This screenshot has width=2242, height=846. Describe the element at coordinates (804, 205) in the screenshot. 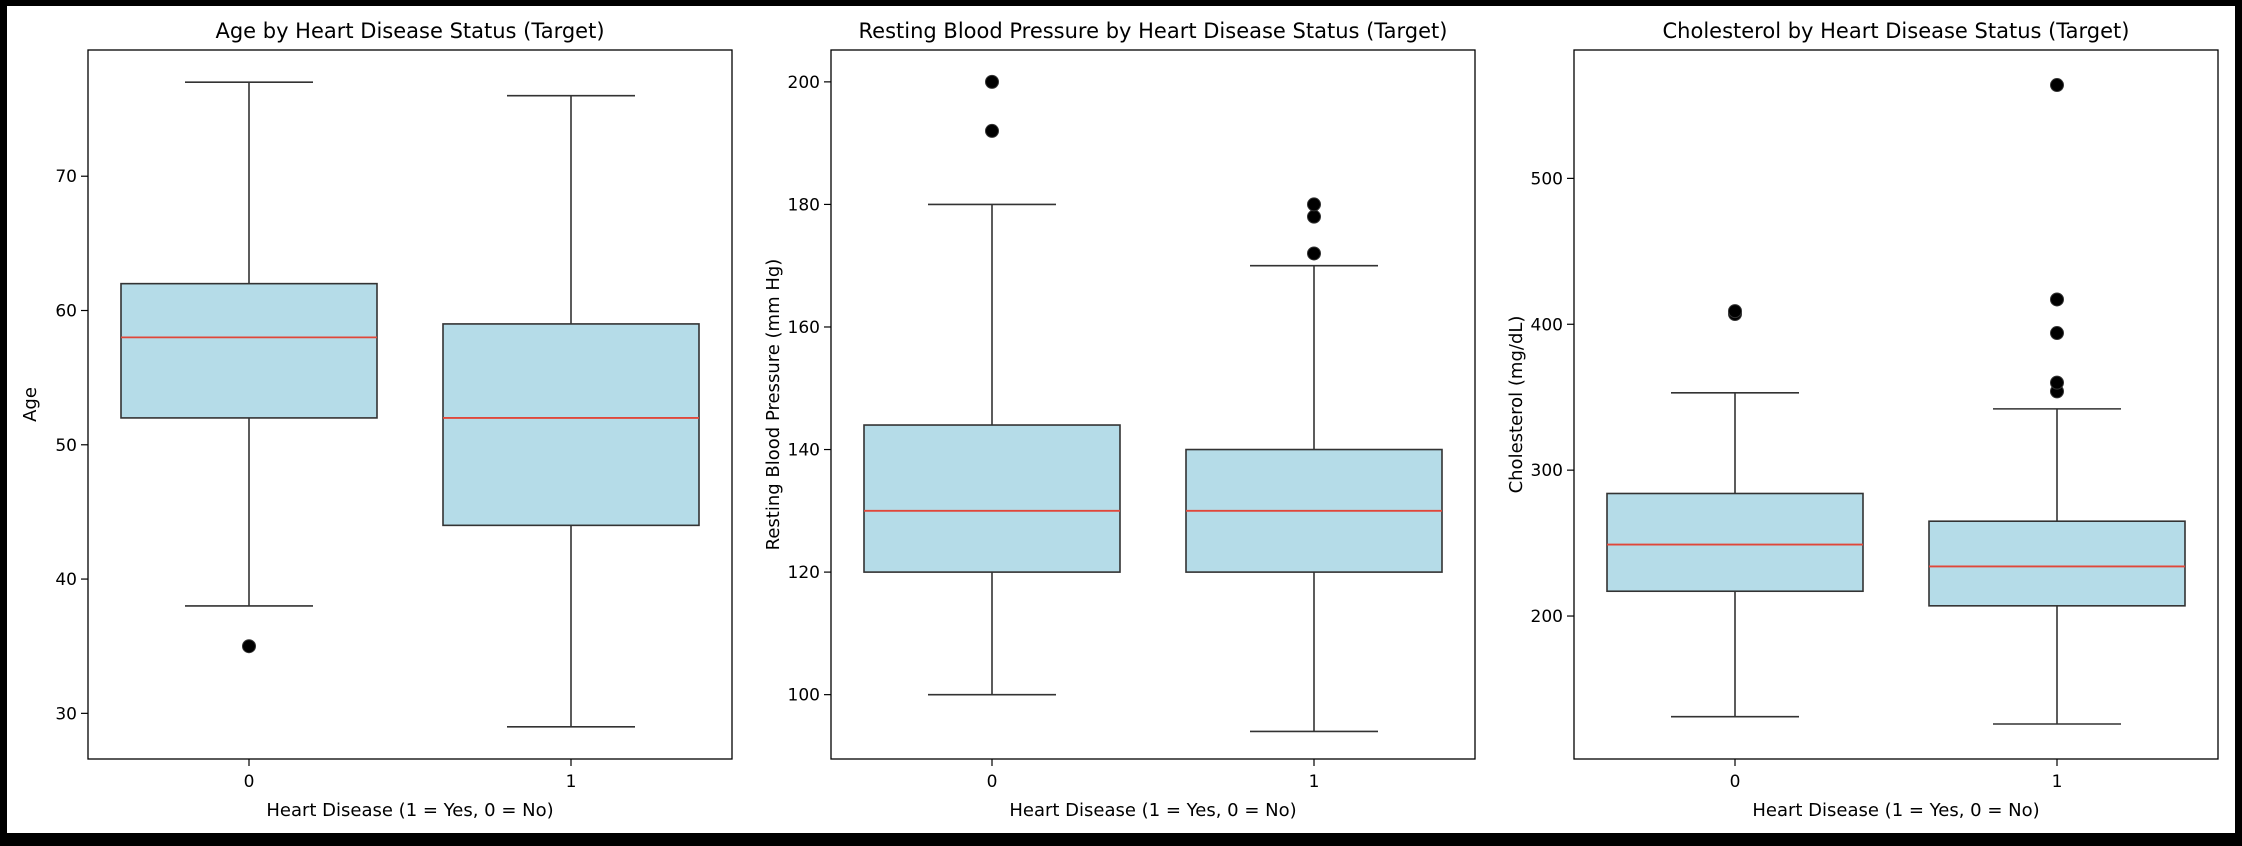

I see `y-tick-label: 180` at that location.